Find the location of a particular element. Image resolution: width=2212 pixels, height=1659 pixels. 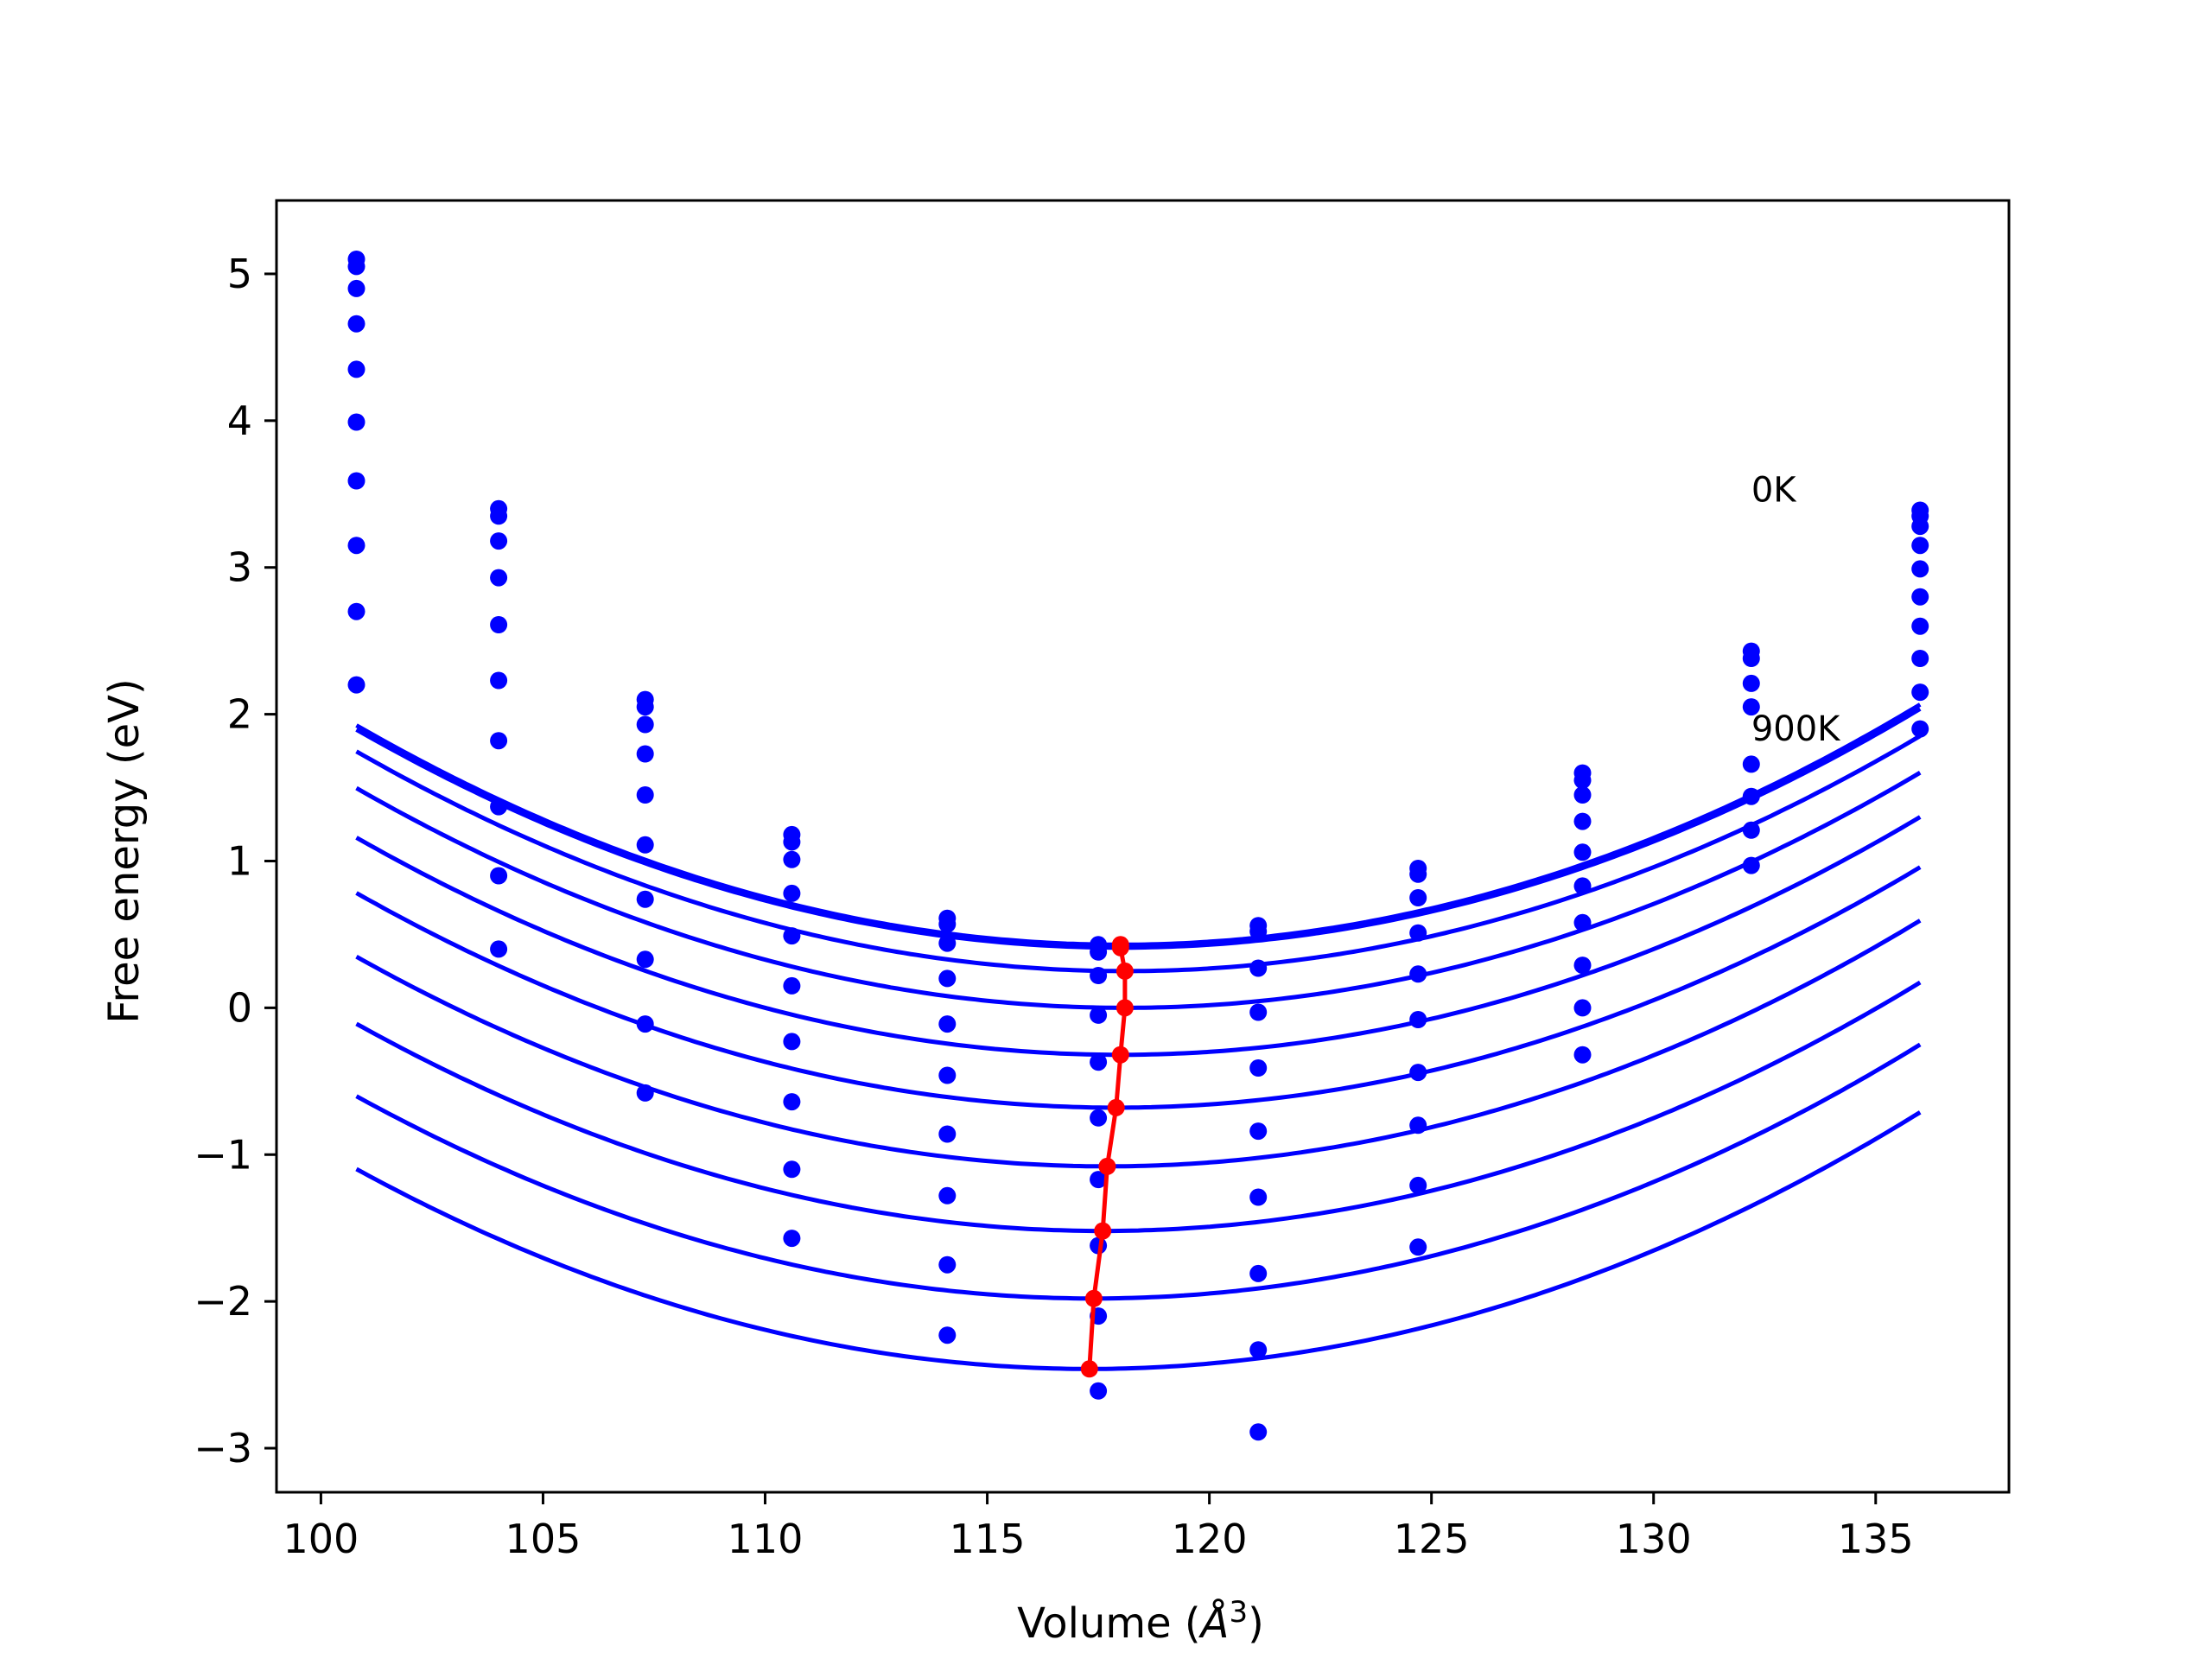

annotations: 0K 900K is located at coordinates (1796, 609).